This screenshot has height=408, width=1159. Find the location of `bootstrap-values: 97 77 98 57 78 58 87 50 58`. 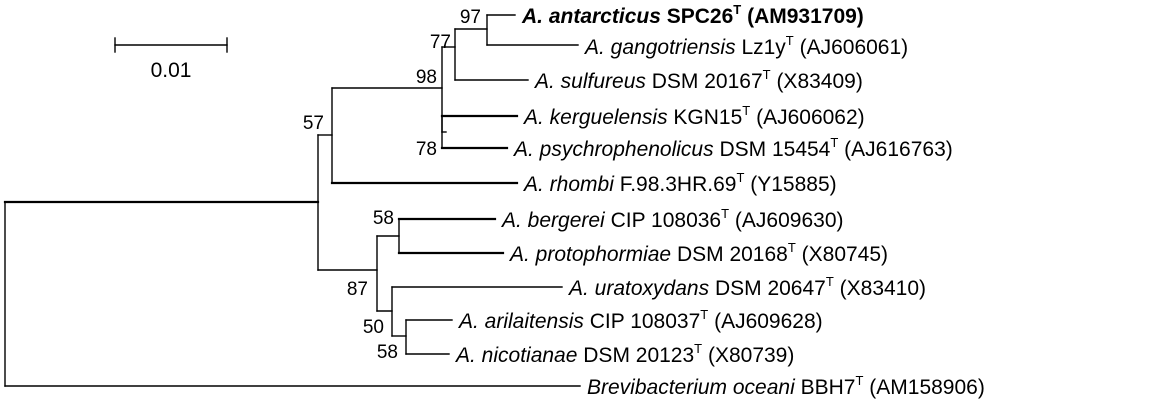

bootstrap-values: 97 77 98 57 78 58 87 50 58 is located at coordinates (392, 185).